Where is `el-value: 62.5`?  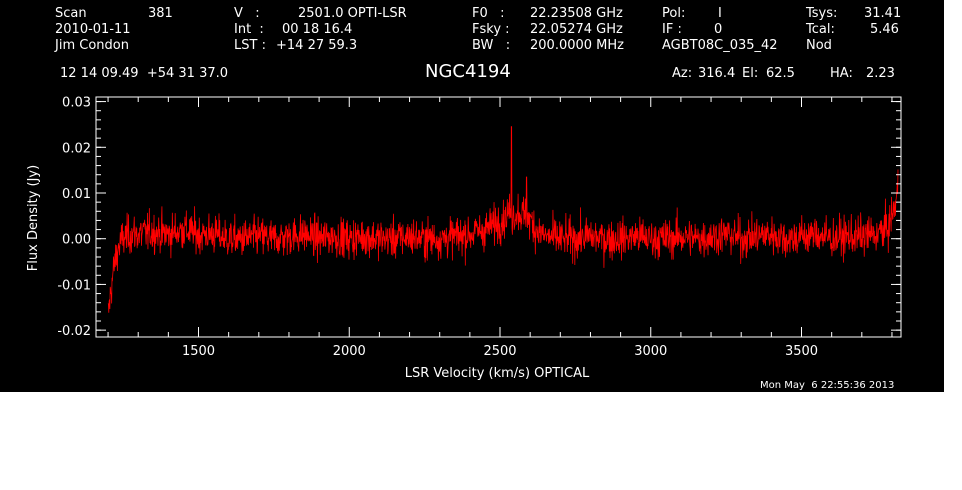 el-value: 62.5 is located at coordinates (780, 73).